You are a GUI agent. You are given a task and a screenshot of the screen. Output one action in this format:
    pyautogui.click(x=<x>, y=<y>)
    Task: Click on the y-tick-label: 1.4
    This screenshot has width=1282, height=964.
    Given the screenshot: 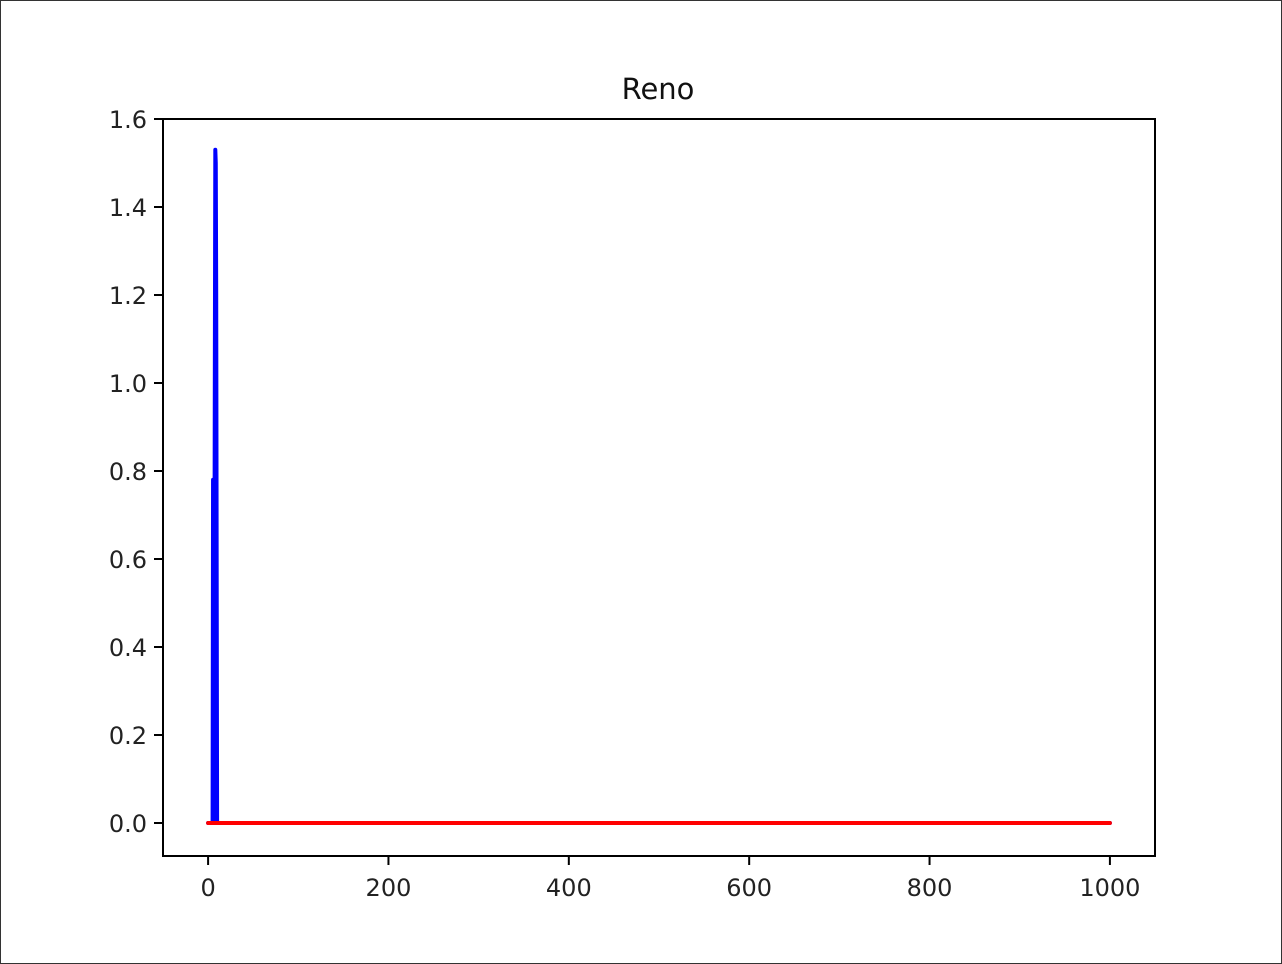 What is the action you would take?
    pyautogui.click(x=128, y=208)
    